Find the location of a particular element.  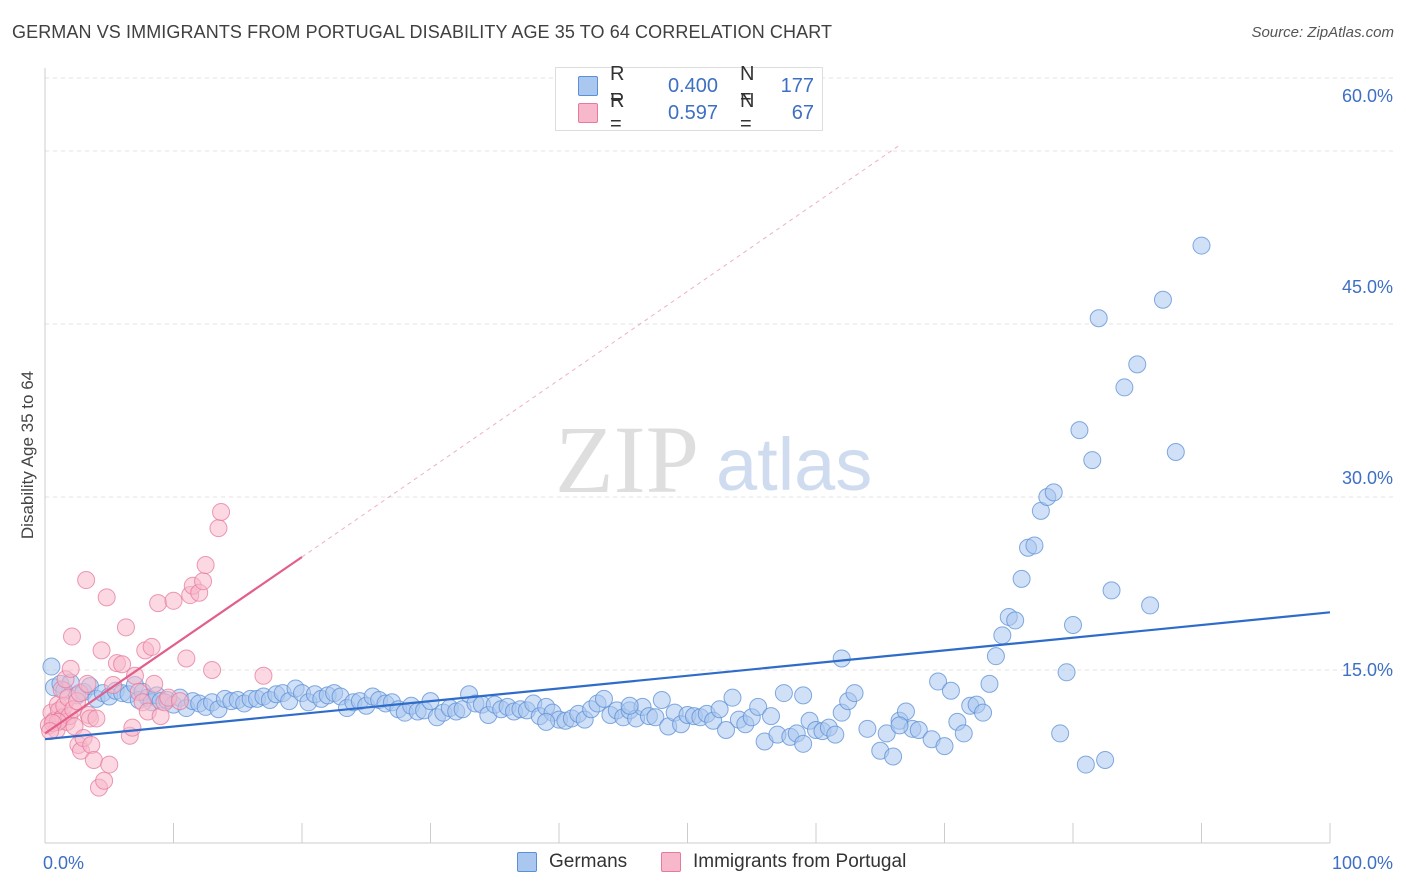

watermark: ZIP atlas is located at coordinates (713, 459).